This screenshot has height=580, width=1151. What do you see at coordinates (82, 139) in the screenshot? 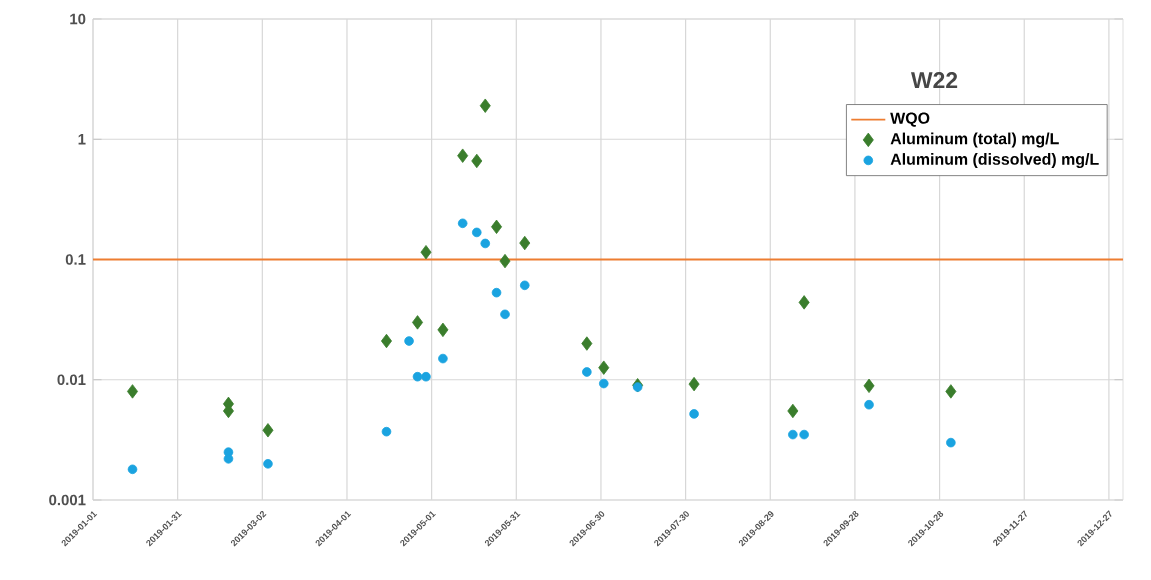
I see `y-tick-label: 1` at bounding box center [82, 139].